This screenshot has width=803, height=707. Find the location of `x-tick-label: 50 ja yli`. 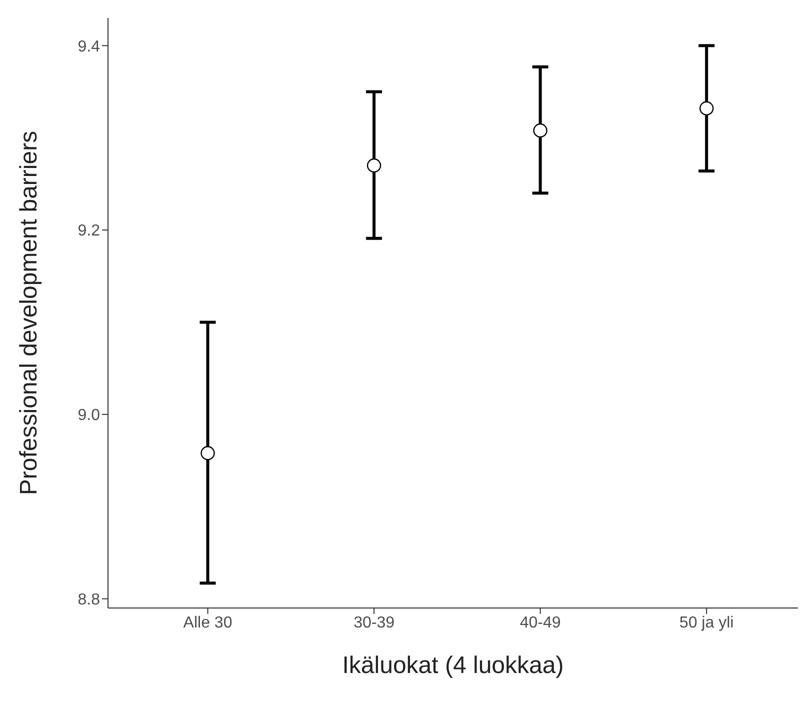

x-tick-label: 50 ja yli is located at coordinates (706, 623).